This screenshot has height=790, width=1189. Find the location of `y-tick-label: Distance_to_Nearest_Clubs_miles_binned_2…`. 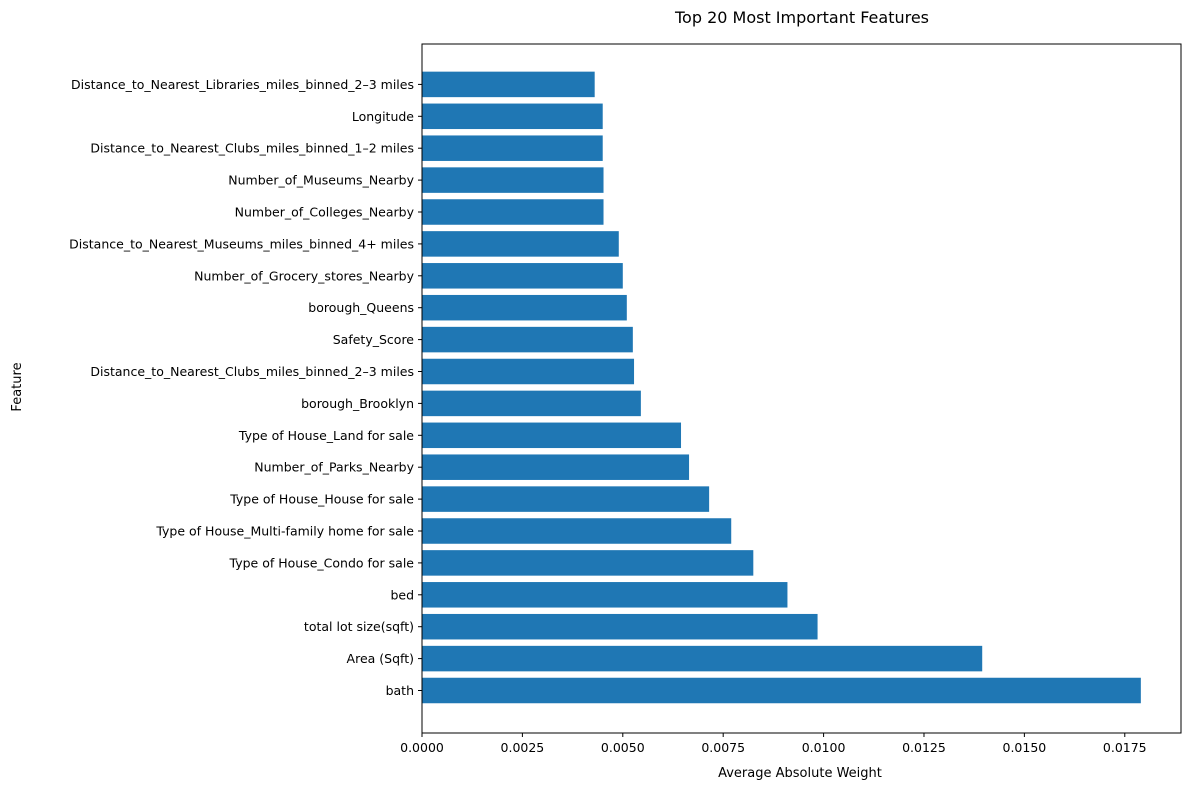

y-tick-label: Distance_to_Nearest_Clubs_miles_binned_2… is located at coordinates (252, 371).